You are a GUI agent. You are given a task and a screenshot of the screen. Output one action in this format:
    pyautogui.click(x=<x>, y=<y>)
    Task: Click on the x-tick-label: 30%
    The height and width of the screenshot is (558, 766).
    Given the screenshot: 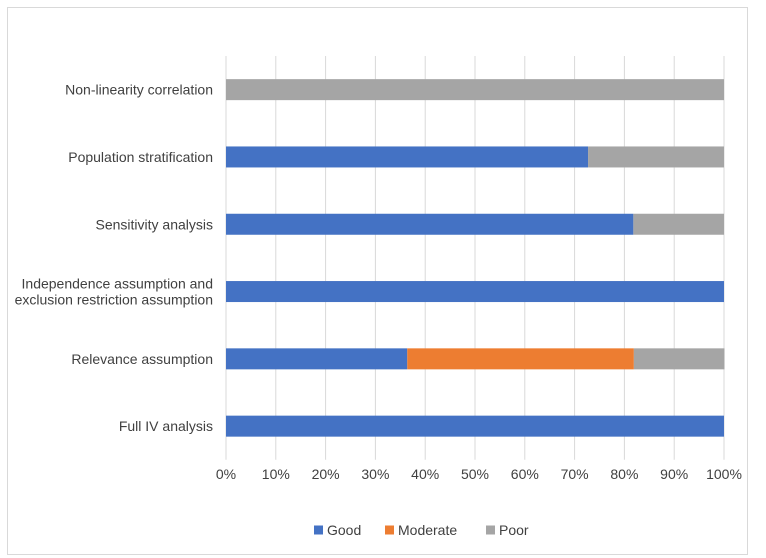 What is the action you would take?
    pyautogui.click(x=375, y=474)
    